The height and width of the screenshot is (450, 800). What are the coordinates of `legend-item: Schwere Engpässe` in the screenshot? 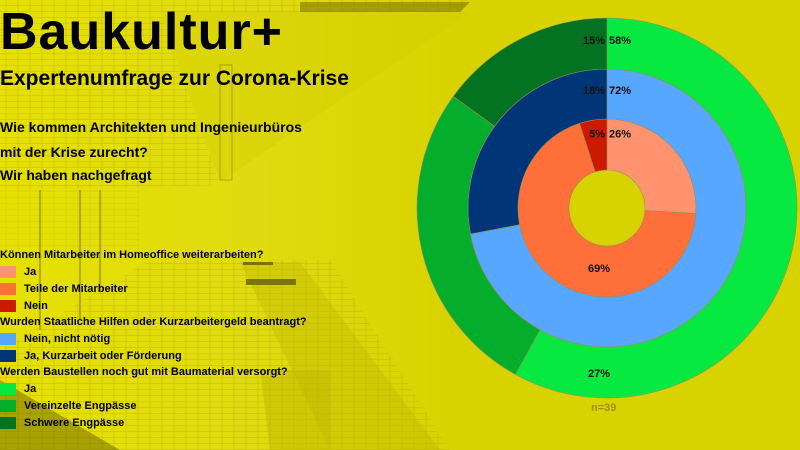 It's located at (180, 423).